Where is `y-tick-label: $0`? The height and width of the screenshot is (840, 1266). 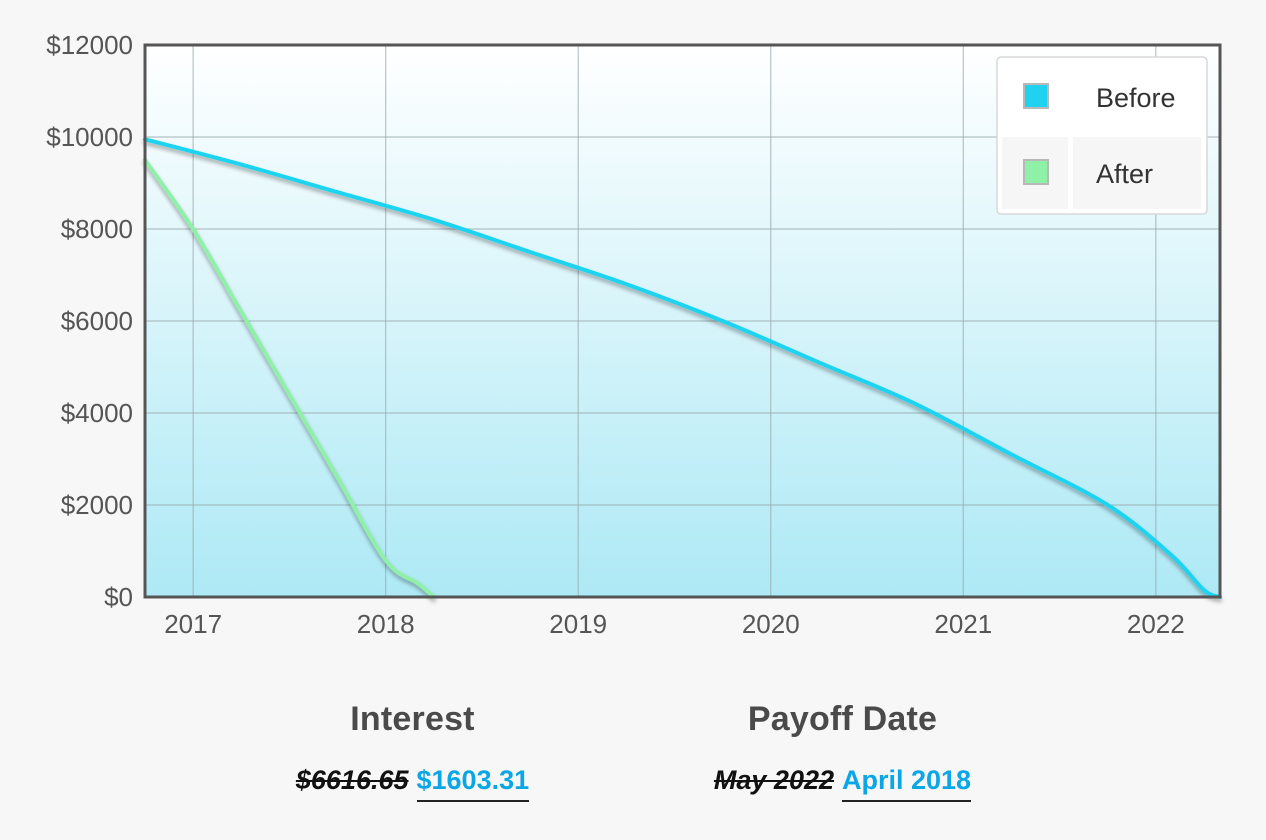 y-tick-label: $0 is located at coordinates (118, 597).